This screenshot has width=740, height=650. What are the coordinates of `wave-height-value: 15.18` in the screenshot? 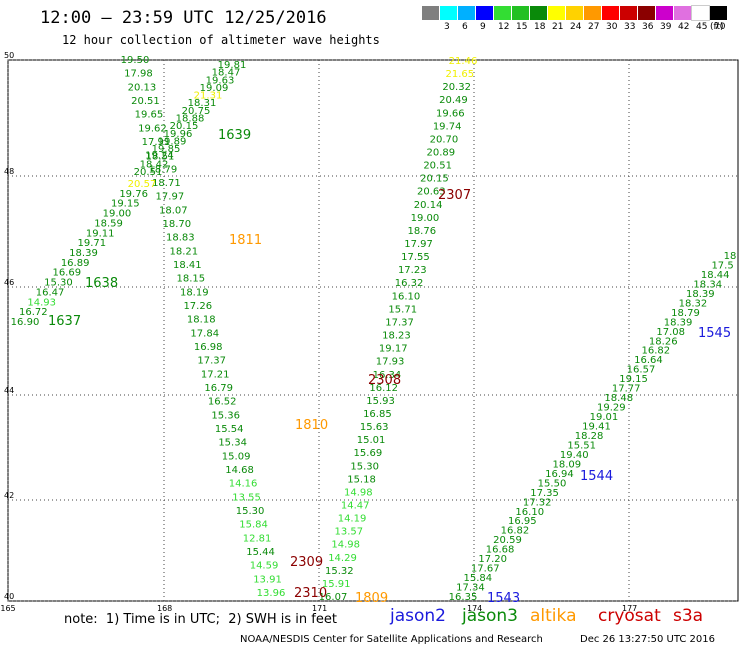 It's located at (361, 479).